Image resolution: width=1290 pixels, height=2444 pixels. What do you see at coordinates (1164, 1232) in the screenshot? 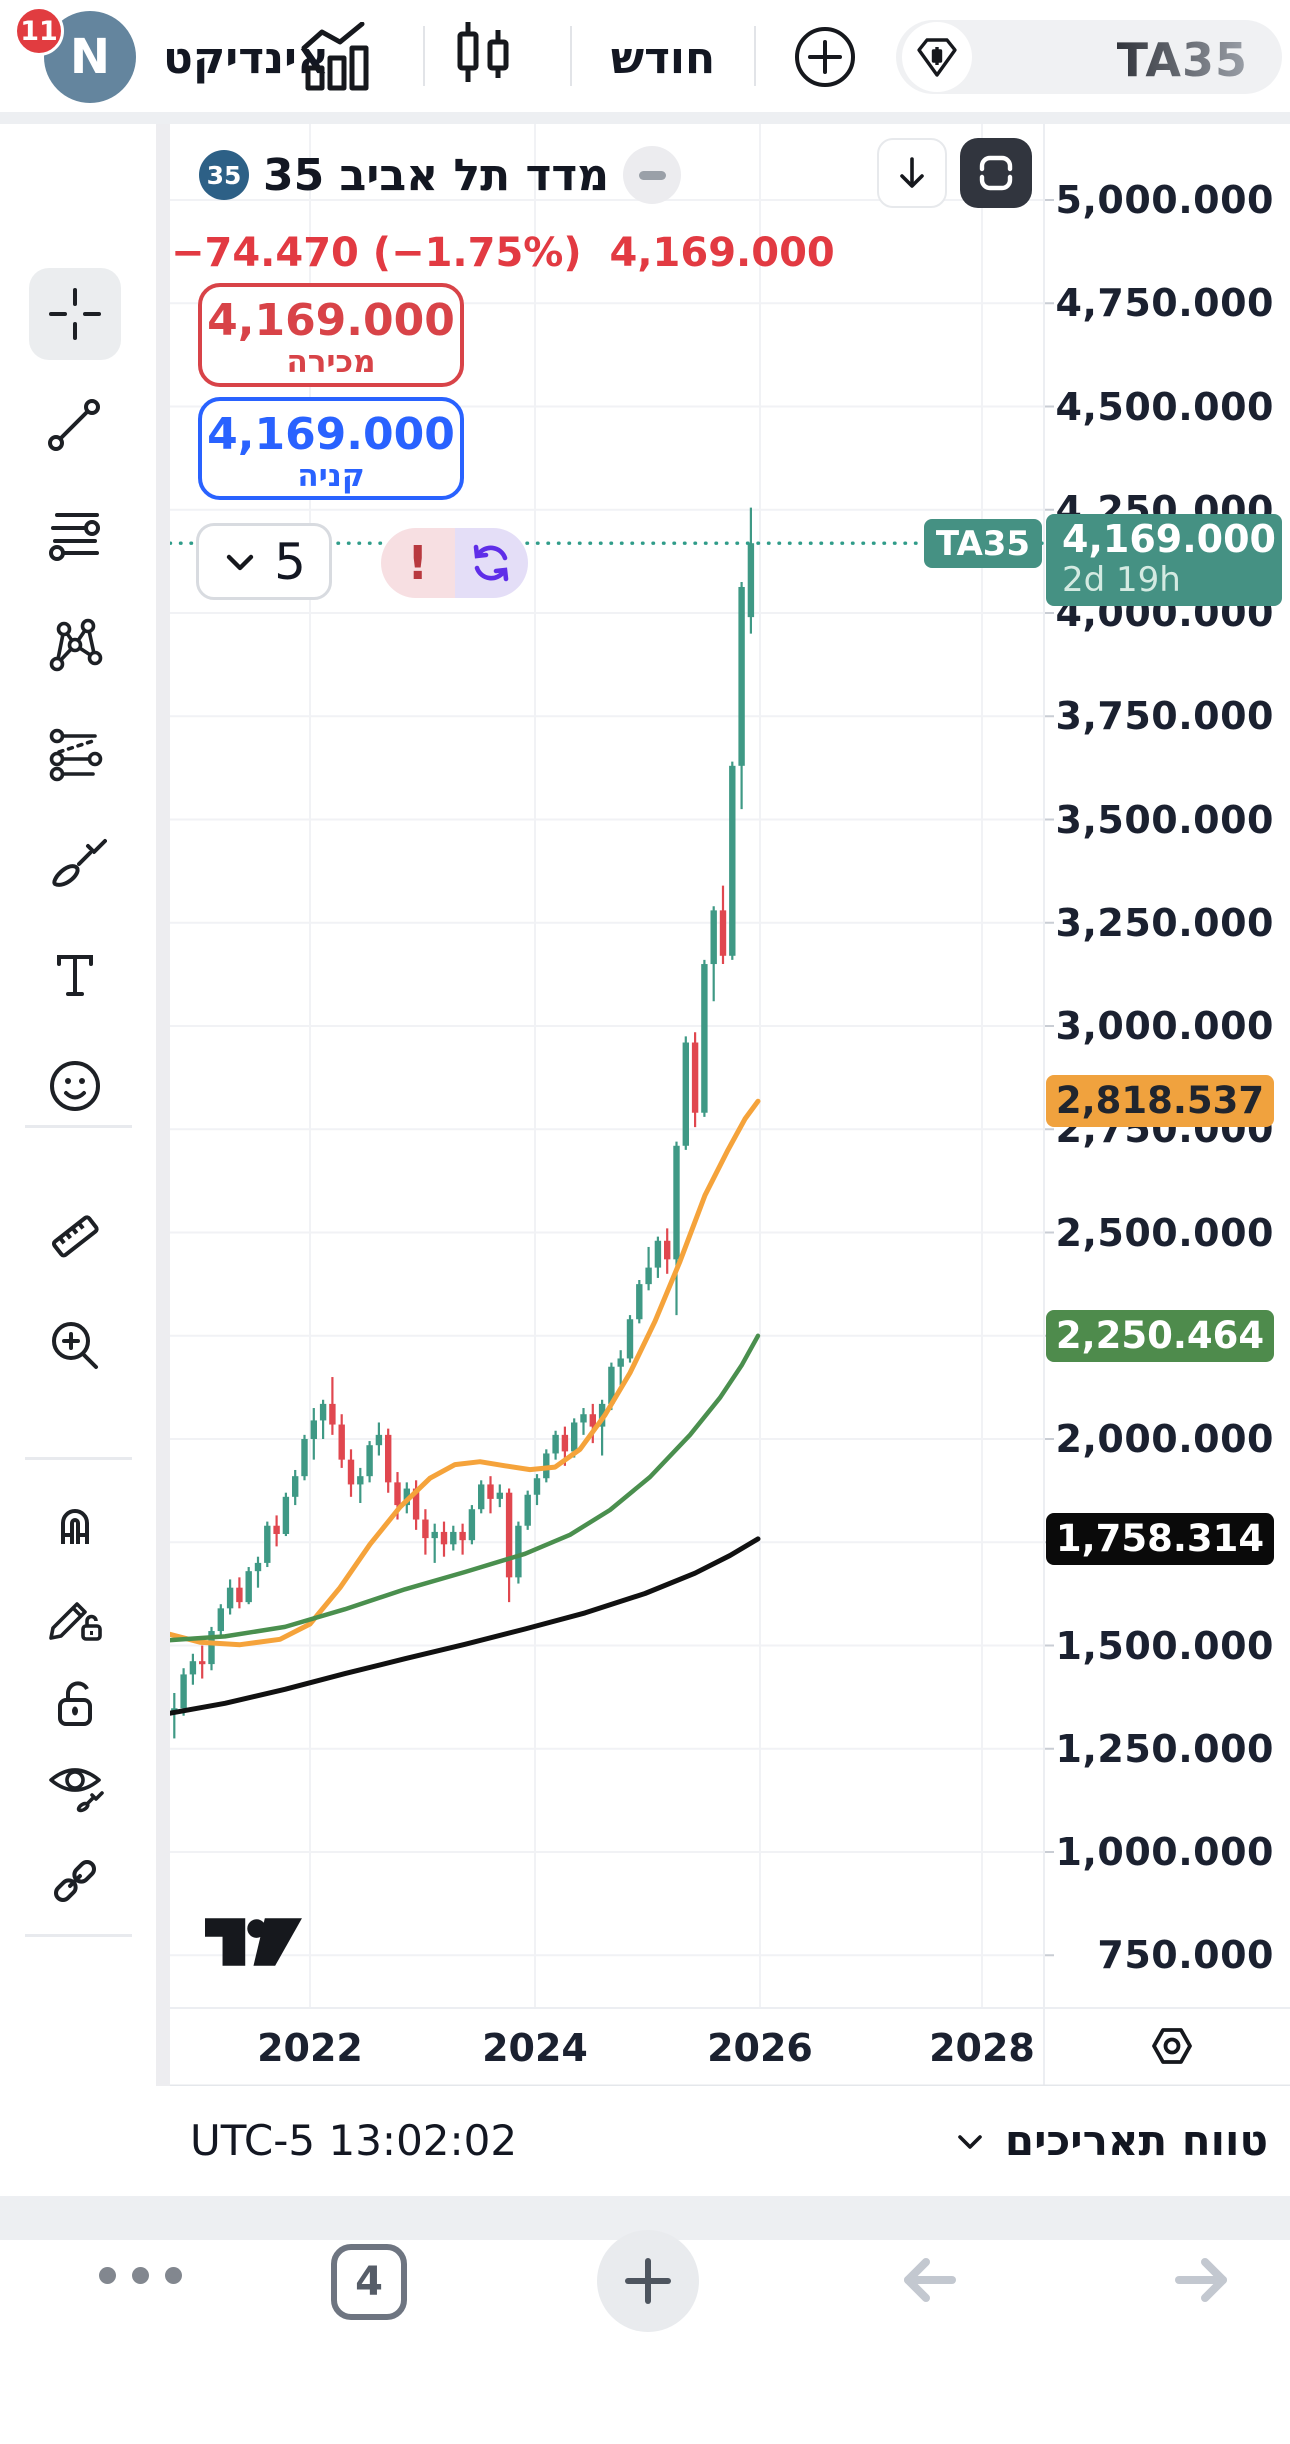
I see `price-axis-label: 2,500.000` at bounding box center [1164, 1232].